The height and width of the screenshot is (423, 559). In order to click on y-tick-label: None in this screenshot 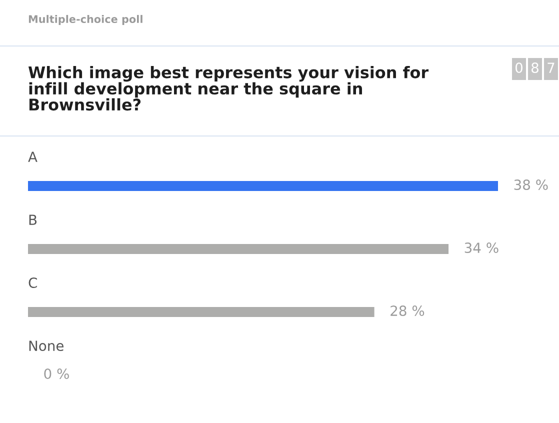, I will do `click(46, 346)`.